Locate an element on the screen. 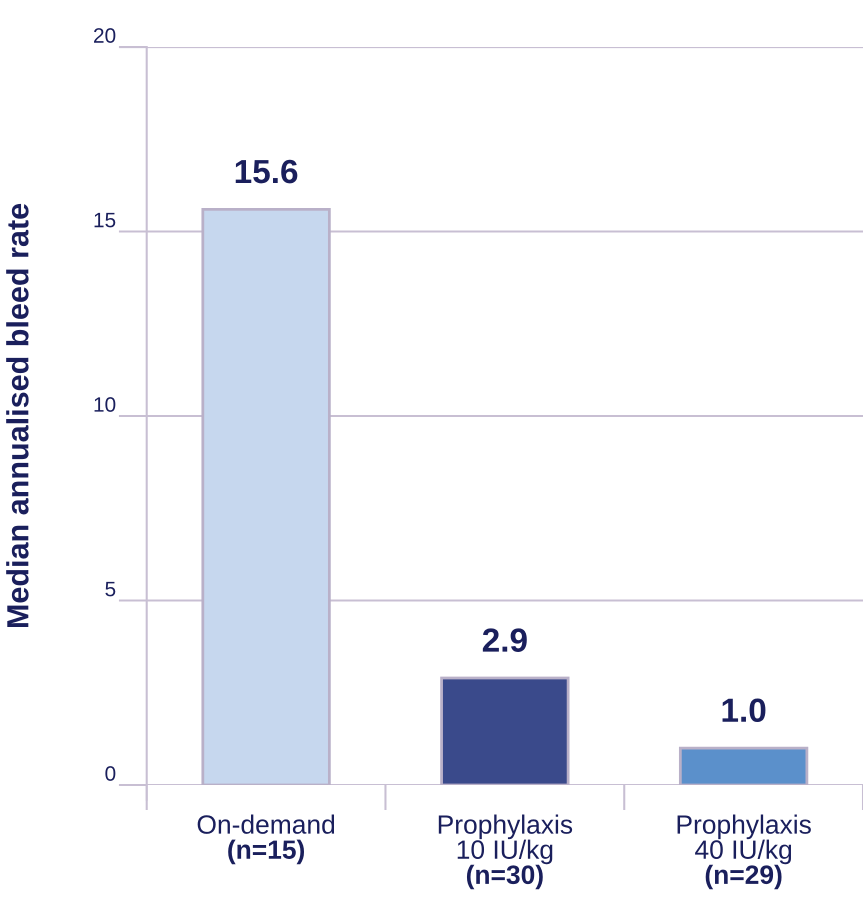  x-tick-label: Prophylaxis 40 IU/kg (n=29) is located at coordinates (744, 852).